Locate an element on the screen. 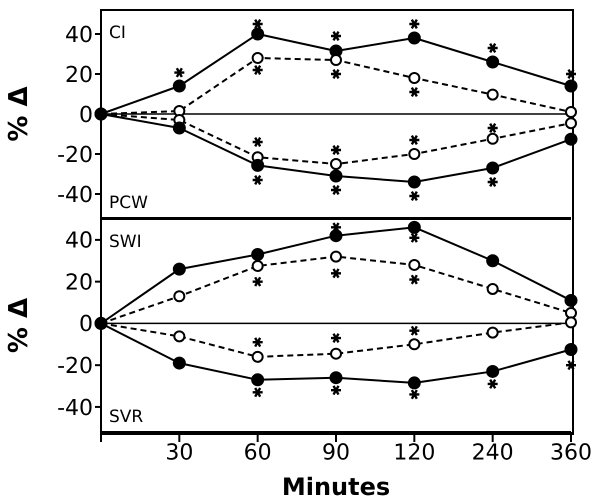 The image size is (597, 497). x-tick-label: 120 is located at coordinates (414, 453).